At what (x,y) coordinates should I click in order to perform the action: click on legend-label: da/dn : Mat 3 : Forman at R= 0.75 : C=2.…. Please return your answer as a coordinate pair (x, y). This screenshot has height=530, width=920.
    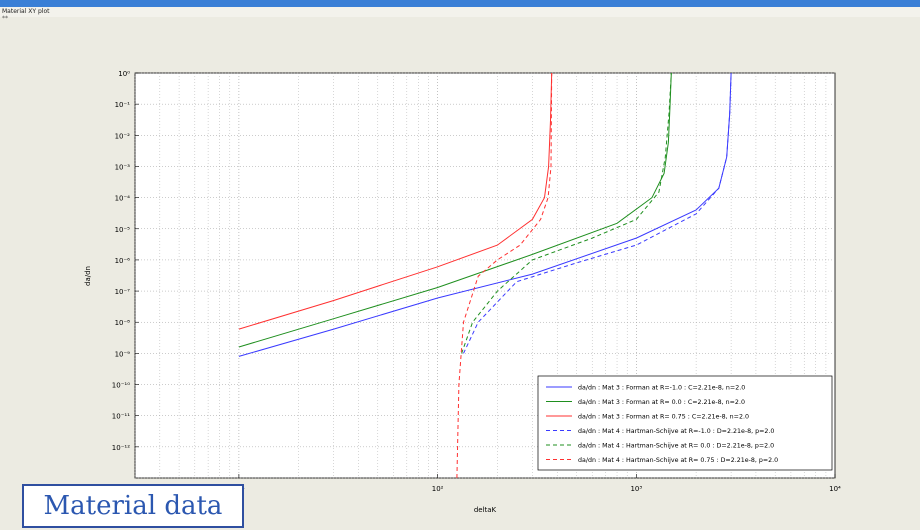
    Looking at the image, I should click on (663, 417).